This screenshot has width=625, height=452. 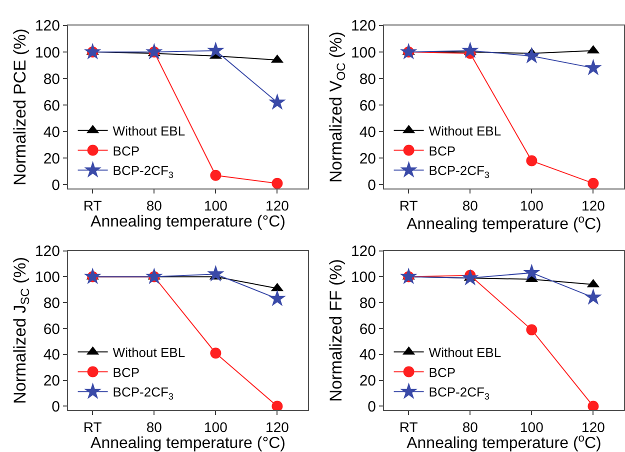 I want to click on y-axis-title: Normalized FF (%), so click(x=336, y=330).